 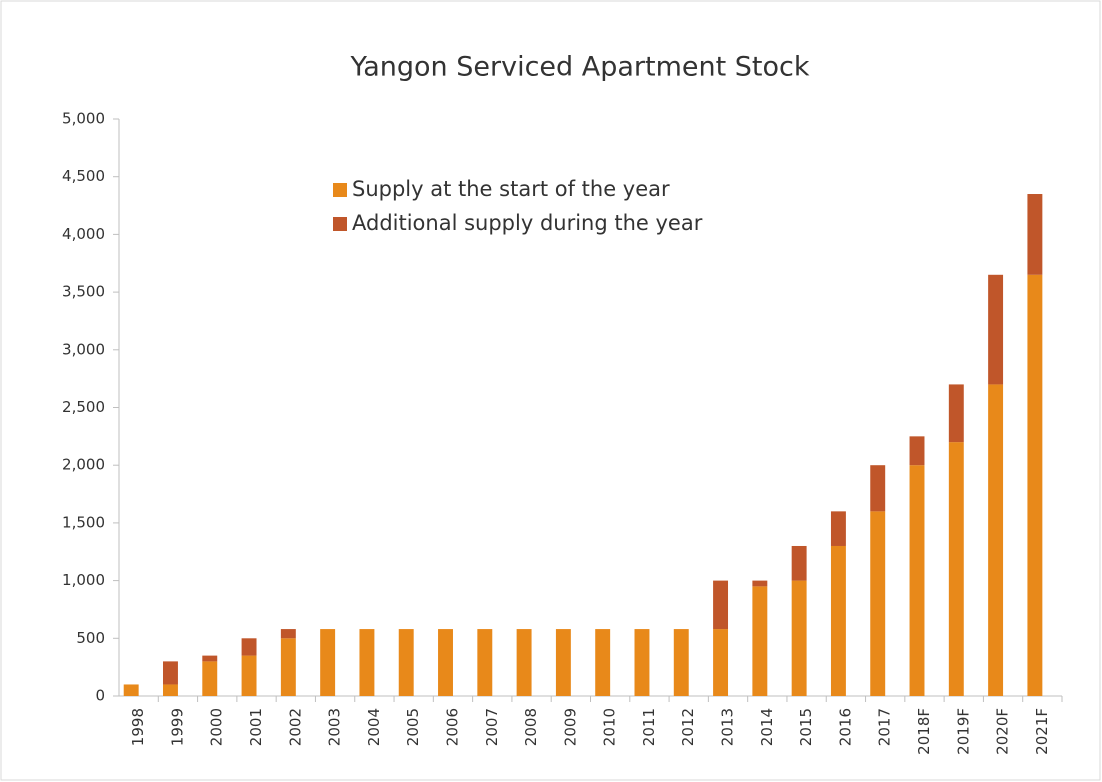 What do you see at coordinates (295, 727) in the screenshot?
I see `x-tick-label: 2002` at bounding box center [295, 727].